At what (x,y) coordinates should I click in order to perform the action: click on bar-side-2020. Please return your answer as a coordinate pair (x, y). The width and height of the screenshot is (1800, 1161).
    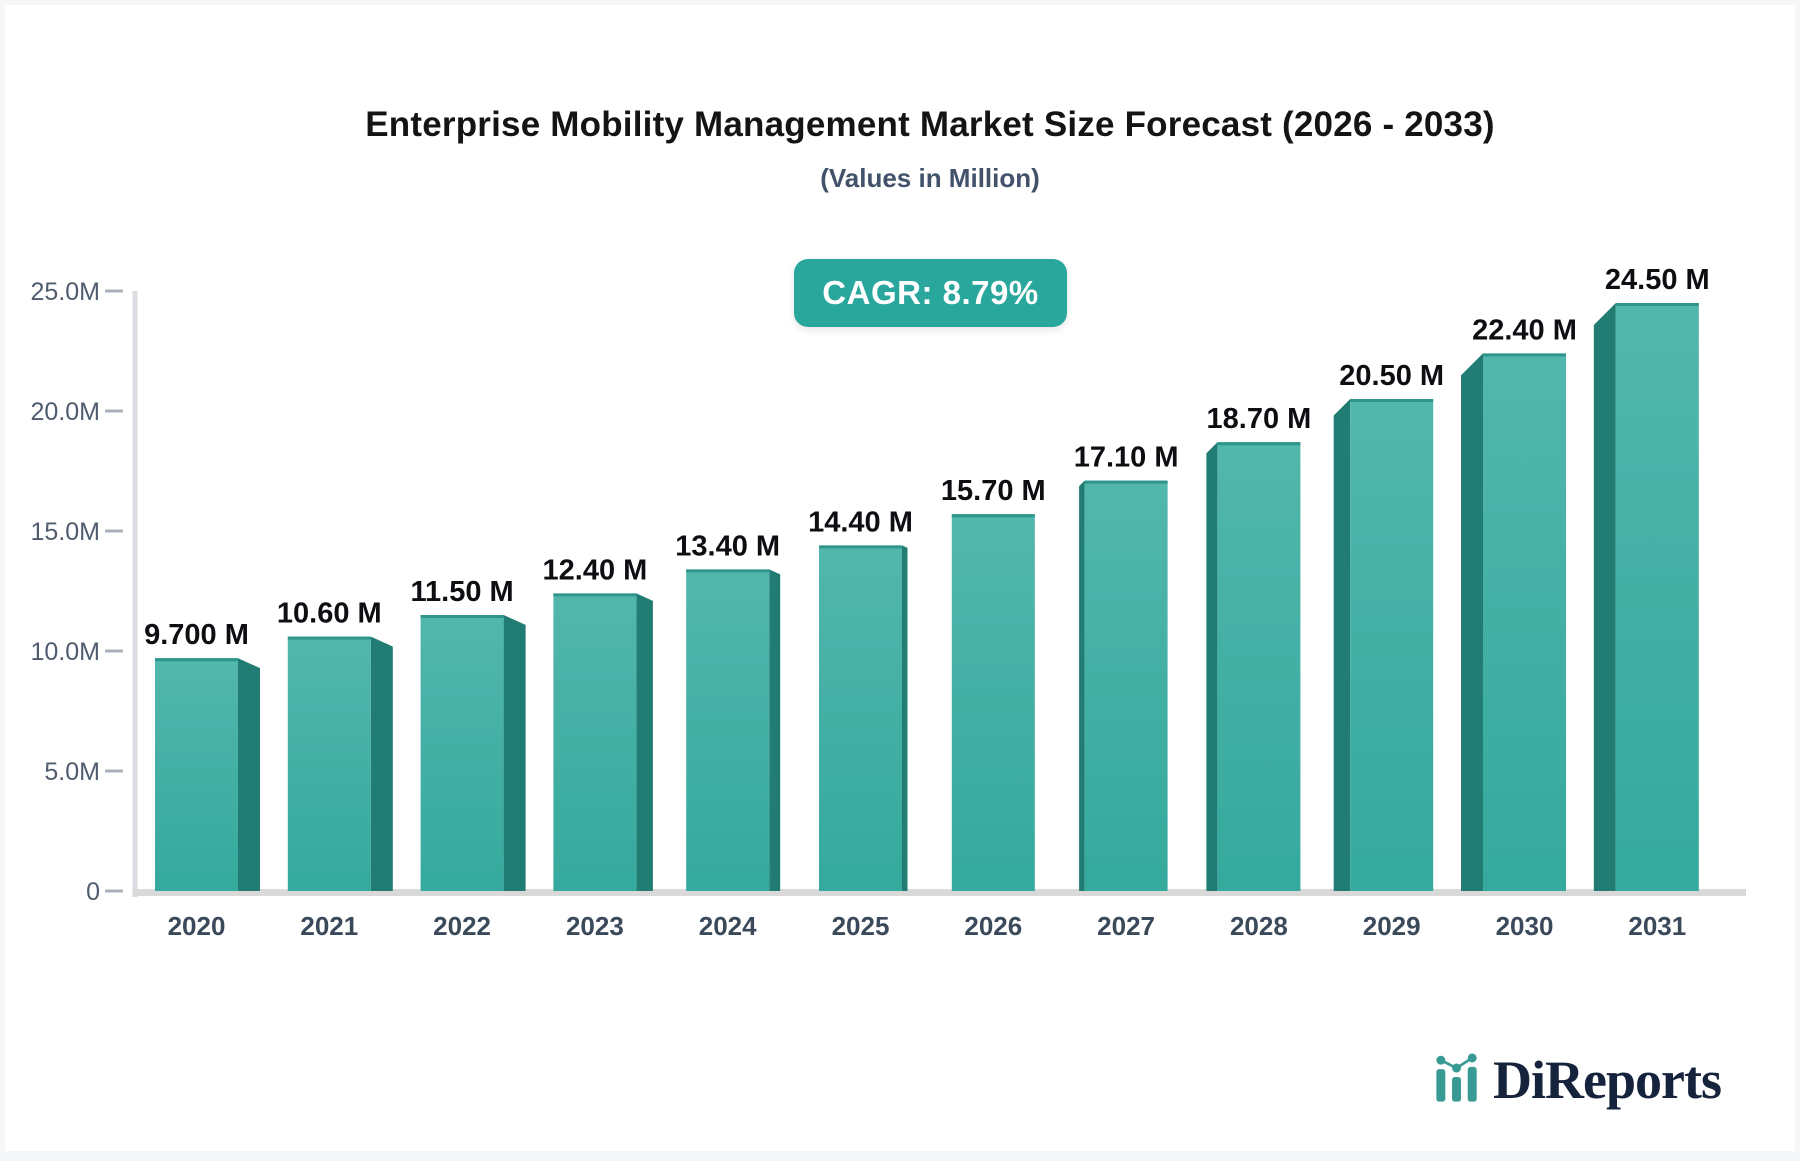
    Looking at the image, I should click on (249, 774).